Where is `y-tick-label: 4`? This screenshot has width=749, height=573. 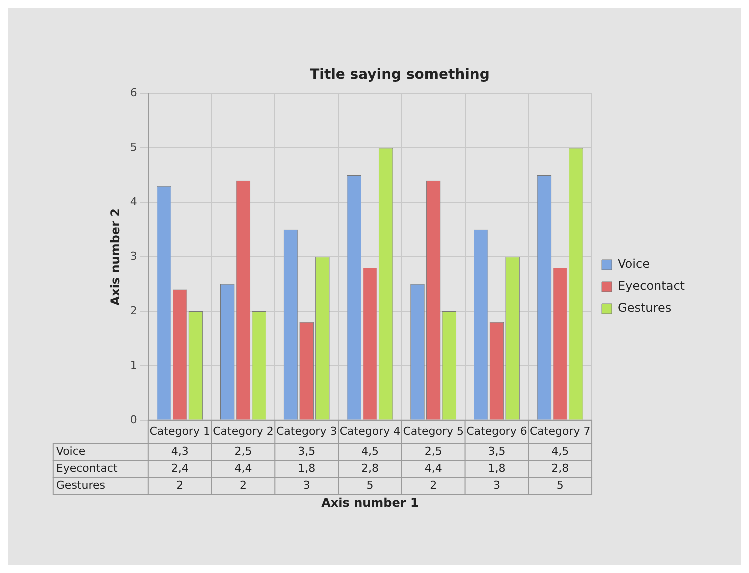
y-tick-label: 4 is located at coordinates (133, 201).